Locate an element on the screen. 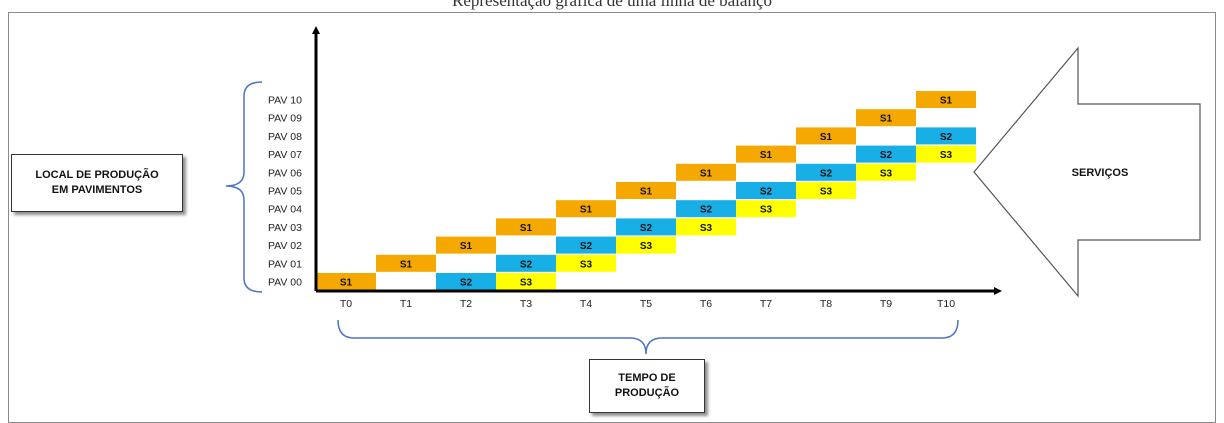 The image size is (1224, 423). production-location-line2: EM PAVIMENTOS is located at coordinates (97, 190).